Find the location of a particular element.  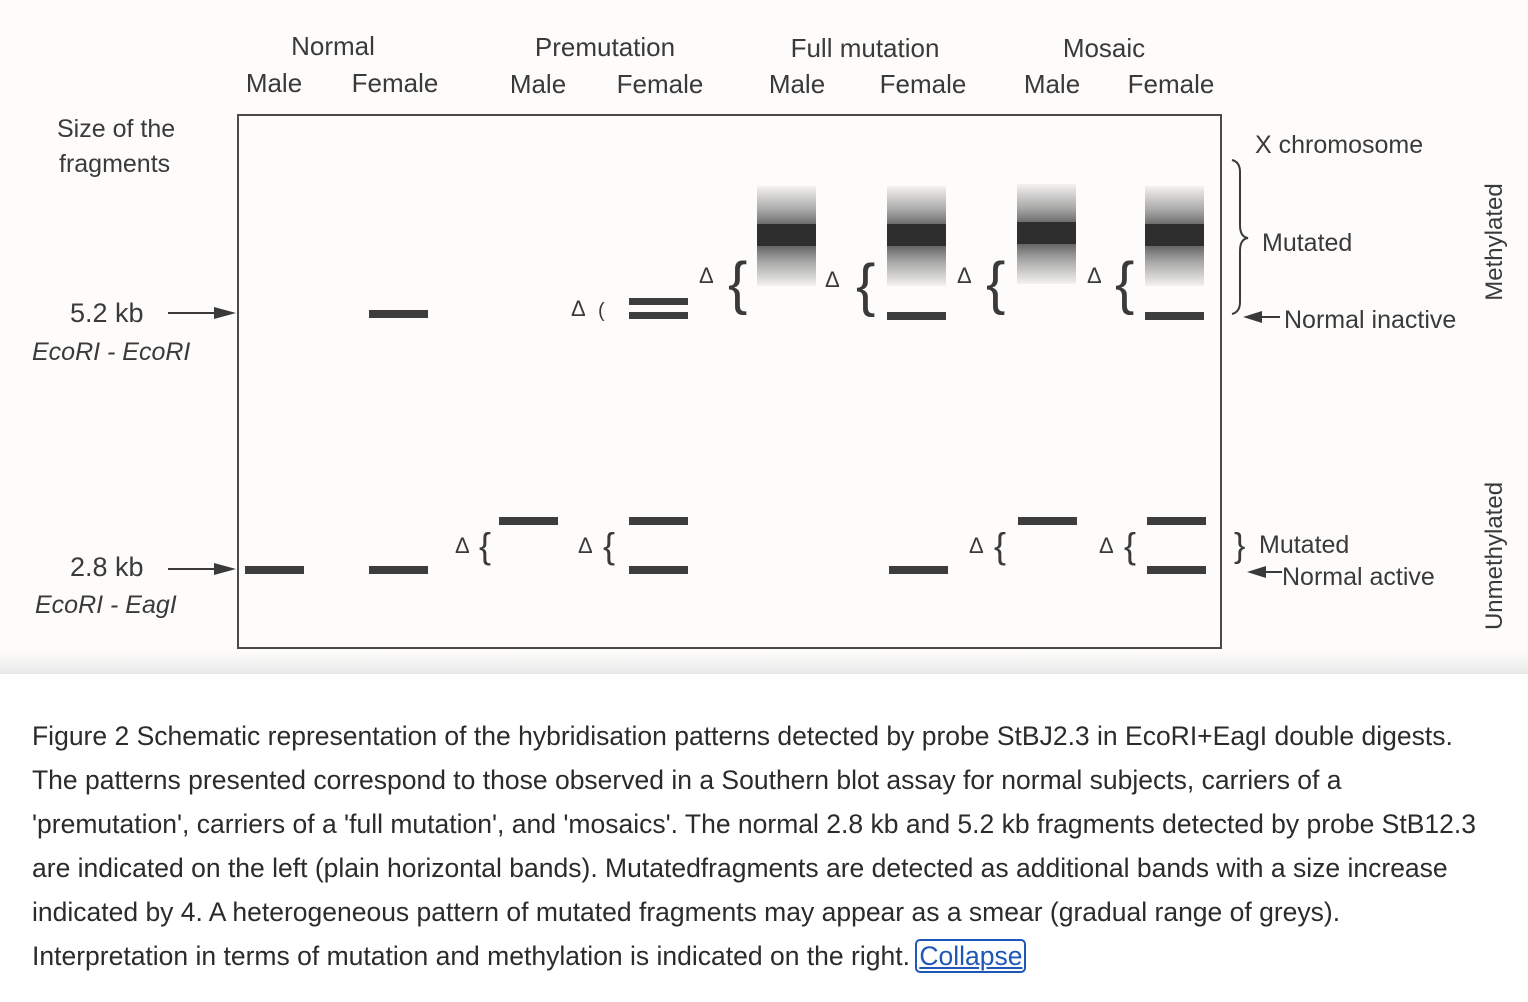

delta-mosaic-female-bottom: Δ is located at coordinates (1106, 545).